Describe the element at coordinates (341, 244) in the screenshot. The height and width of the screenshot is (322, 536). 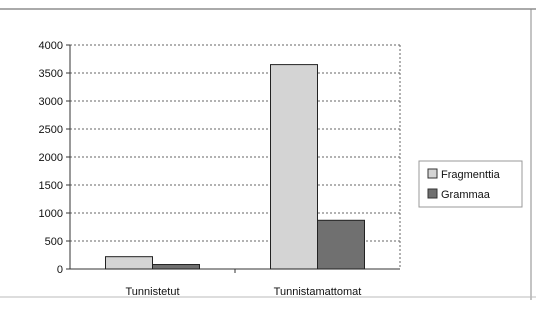
I see `bar-grammaa-tunnistamattomat` at that location.